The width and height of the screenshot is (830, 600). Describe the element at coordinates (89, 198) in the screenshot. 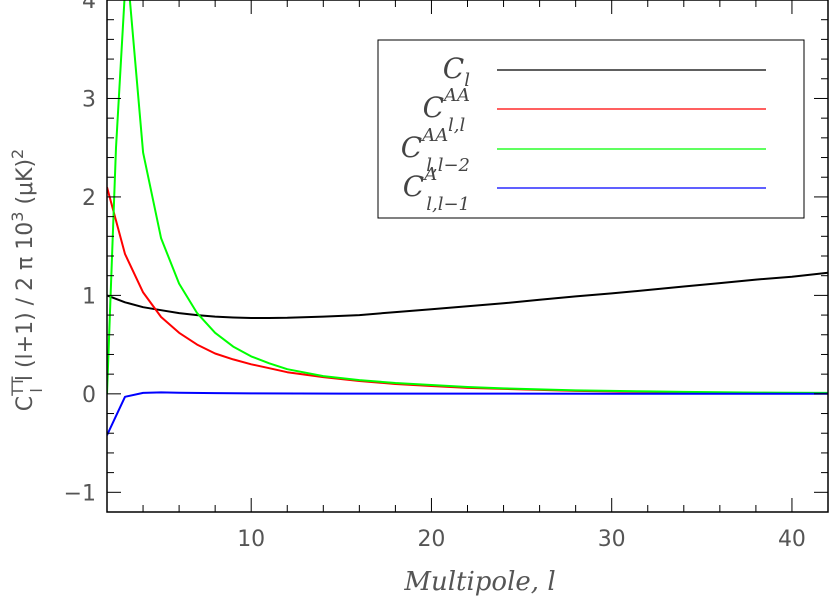

I see `y-tick-label: 2` at that location.